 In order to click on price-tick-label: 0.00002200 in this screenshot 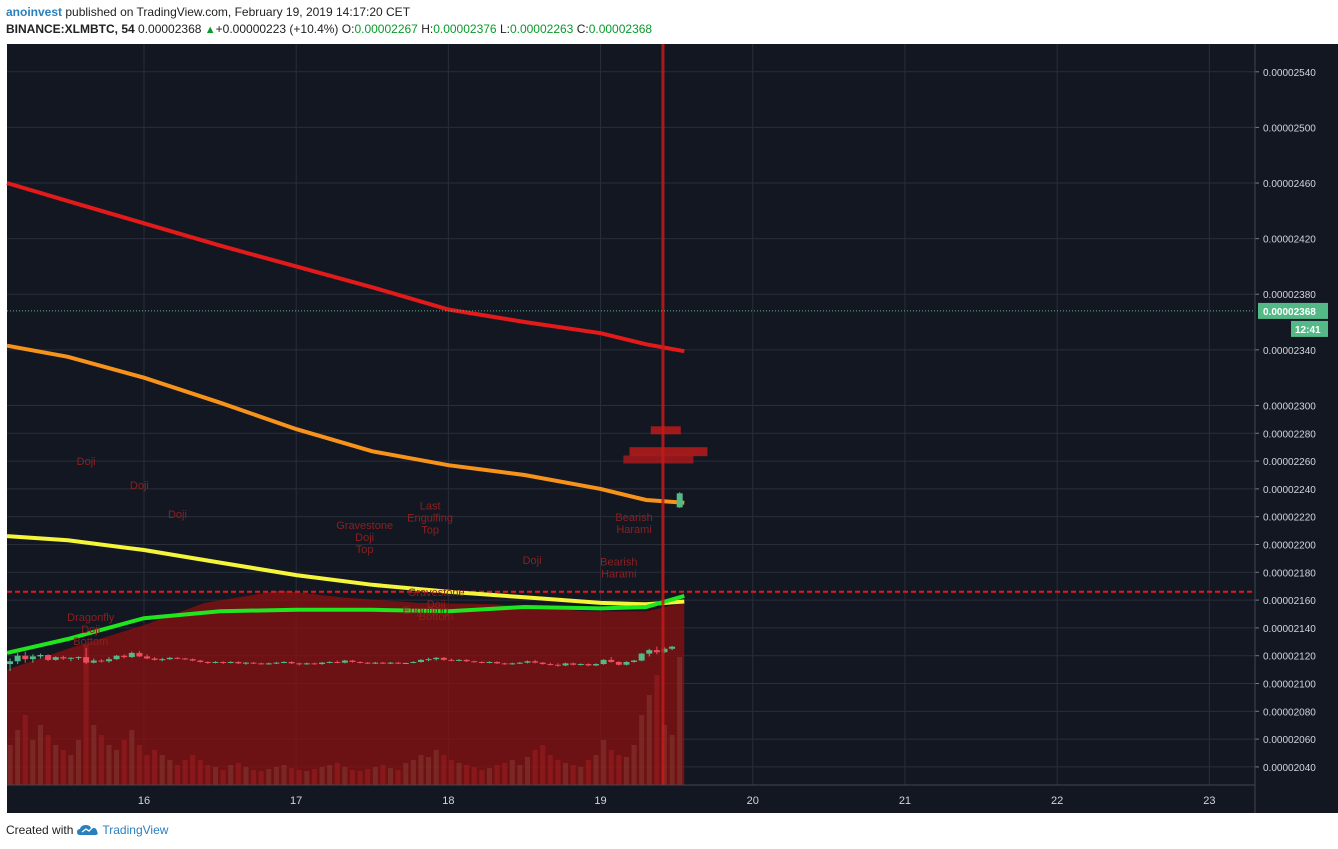, I will do `click(1289, 545)`.